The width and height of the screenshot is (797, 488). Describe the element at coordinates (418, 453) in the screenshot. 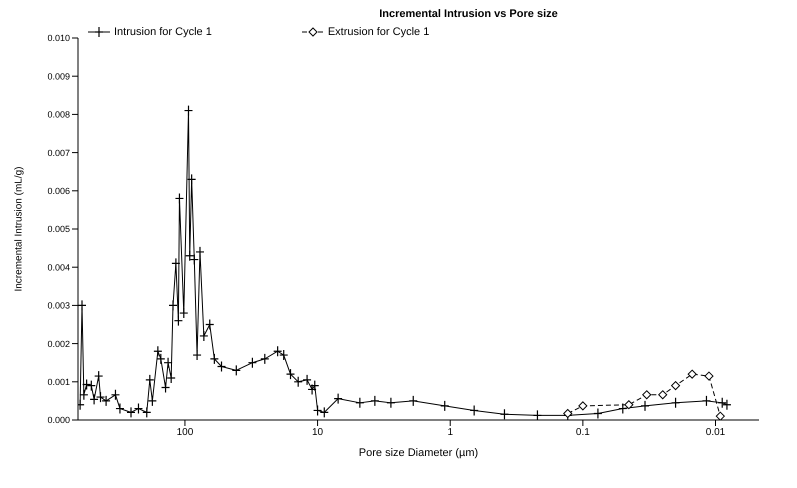

I see `x-axis-title: Pore size Diameter (µm)` at that location.